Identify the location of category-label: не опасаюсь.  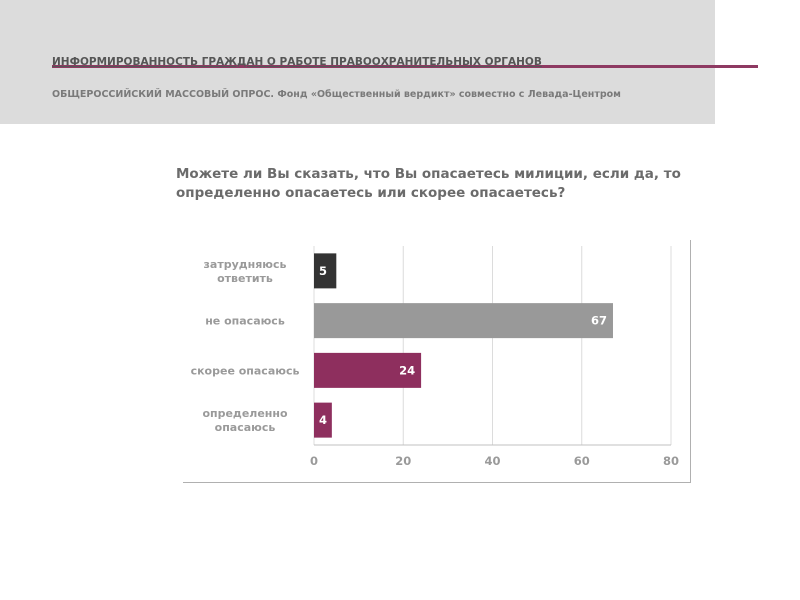
(245, 321).